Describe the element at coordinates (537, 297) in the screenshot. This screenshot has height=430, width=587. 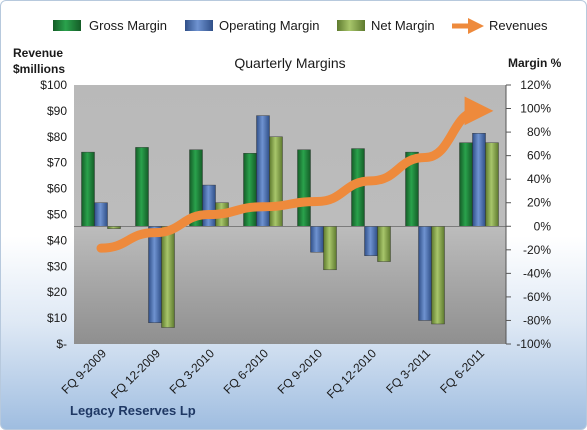
I see `right-tick-label: -60%` at that location.